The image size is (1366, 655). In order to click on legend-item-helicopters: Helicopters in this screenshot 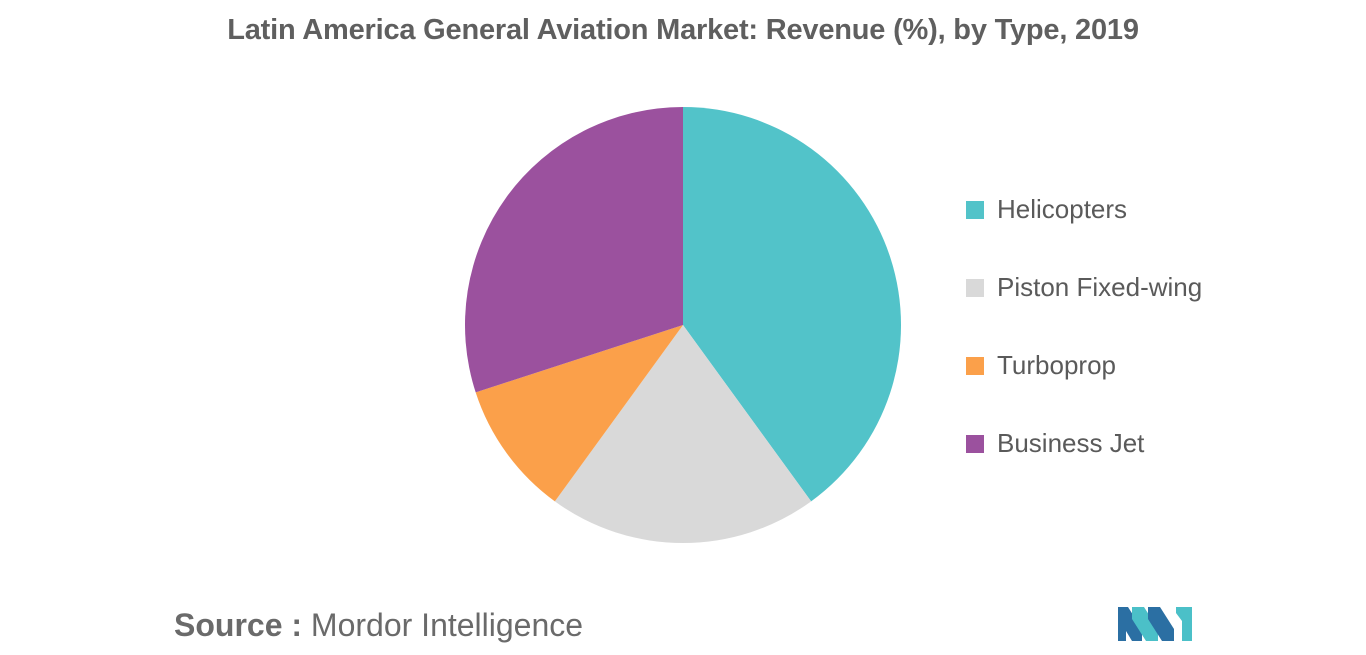, I will do `click(1084, 209)`.